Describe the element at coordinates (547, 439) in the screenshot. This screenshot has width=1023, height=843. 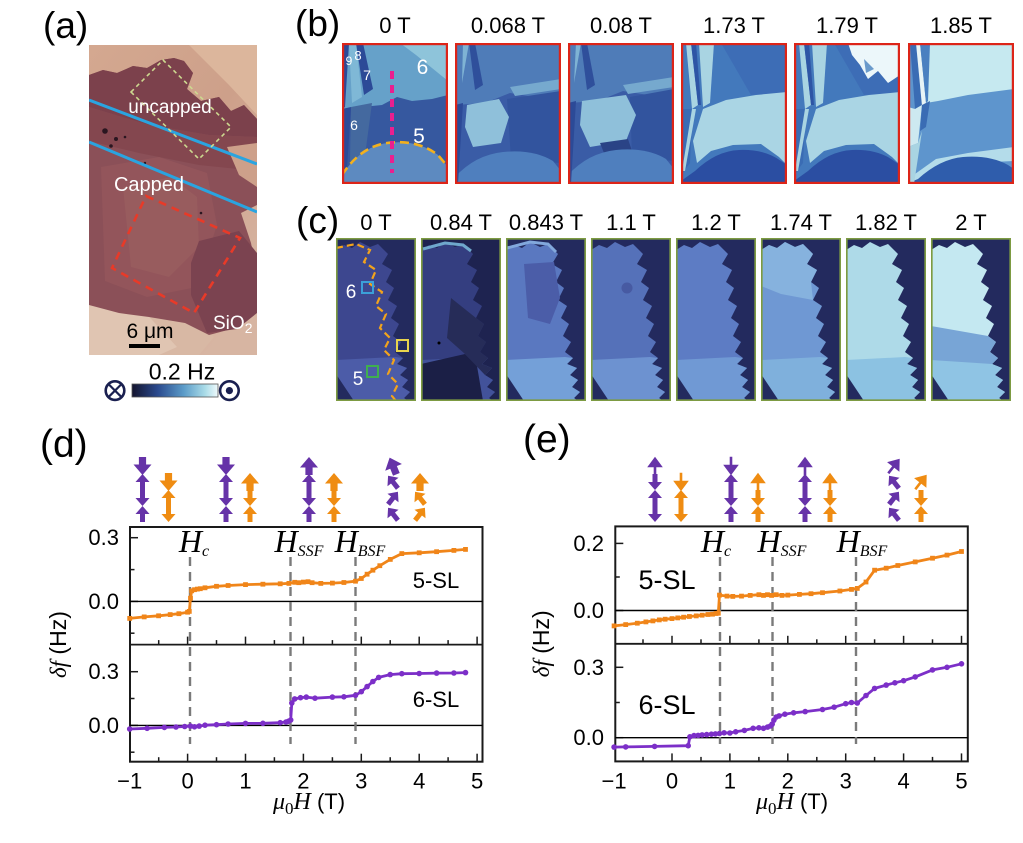
I see `svg-text: (e)` at that location.